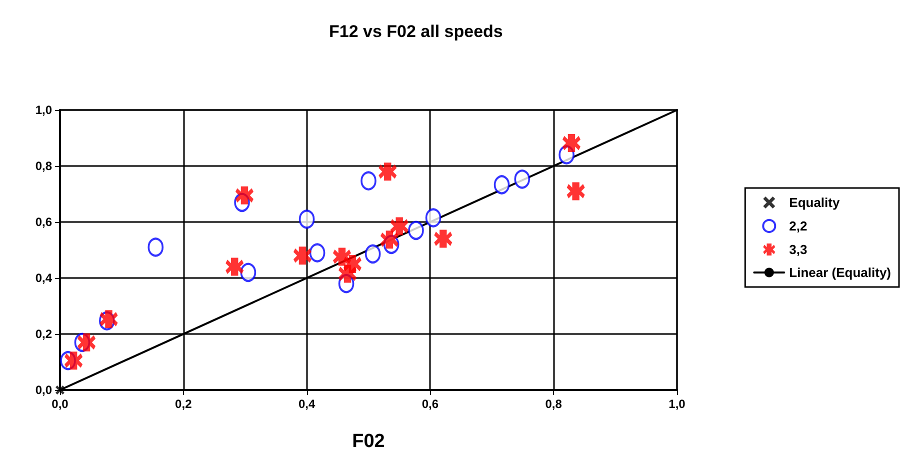 The image size is (909, 475). I want to click on y-tick-label: 1,0, so click(43, 110).